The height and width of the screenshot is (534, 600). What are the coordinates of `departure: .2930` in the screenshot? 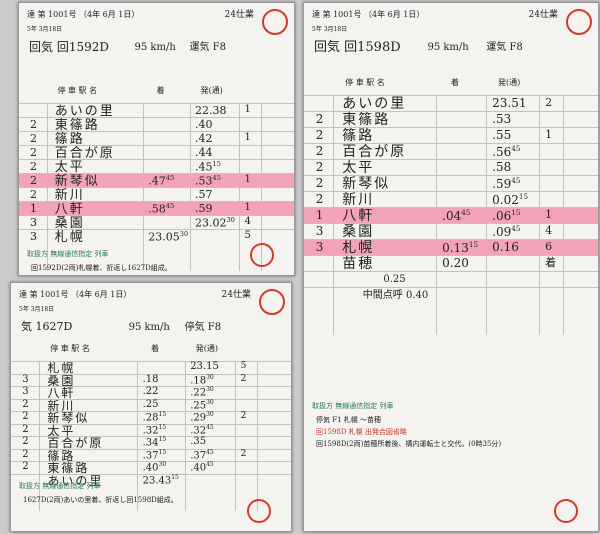 It's located at (202, 417).